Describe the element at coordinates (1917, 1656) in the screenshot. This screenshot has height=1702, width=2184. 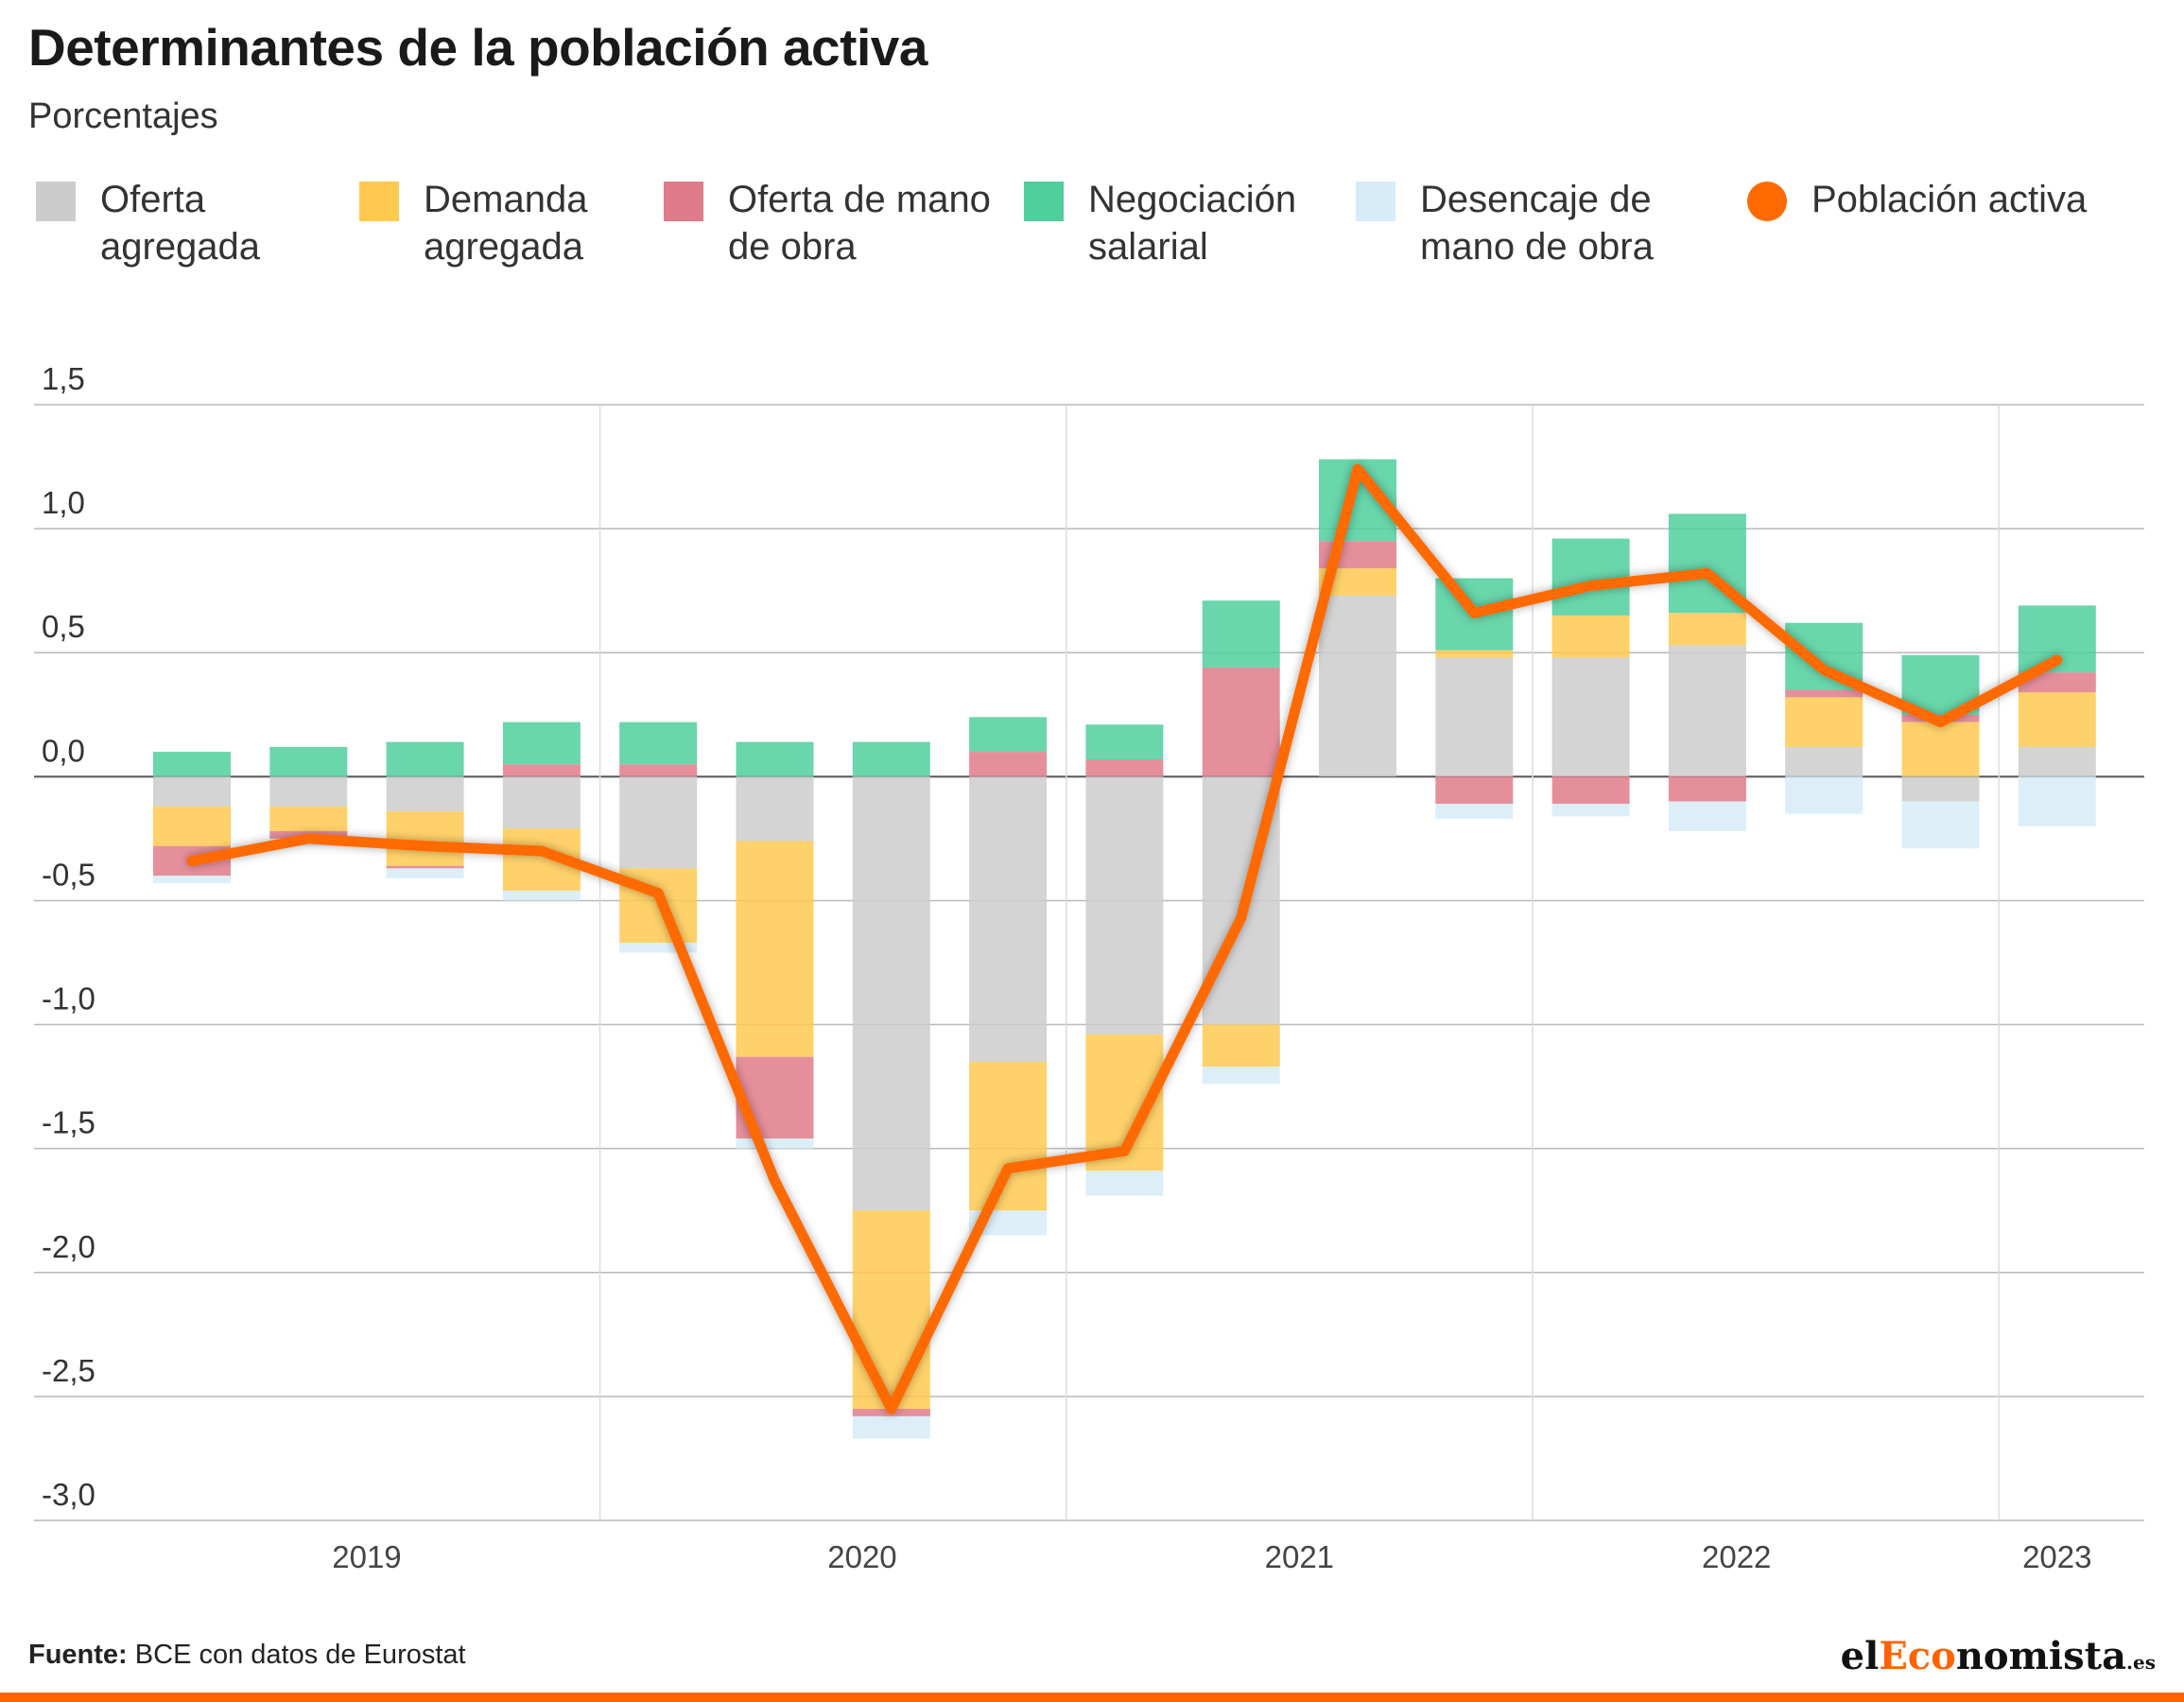
I see `brand-accent: Eco` at that location.